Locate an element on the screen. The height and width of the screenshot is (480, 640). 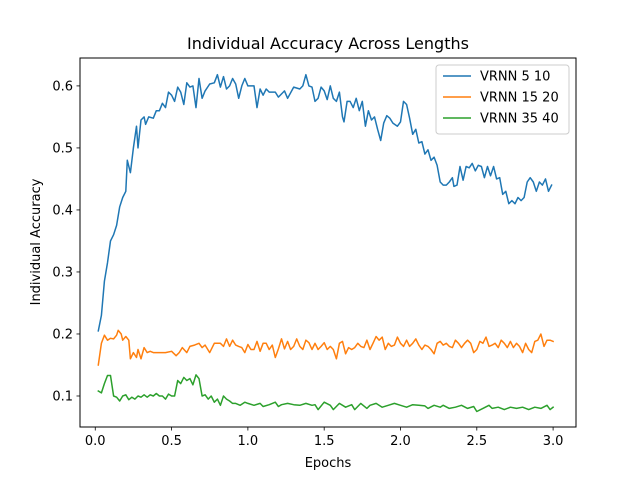
x-tick-label: 3.0 is located at coordinates (553, 441).